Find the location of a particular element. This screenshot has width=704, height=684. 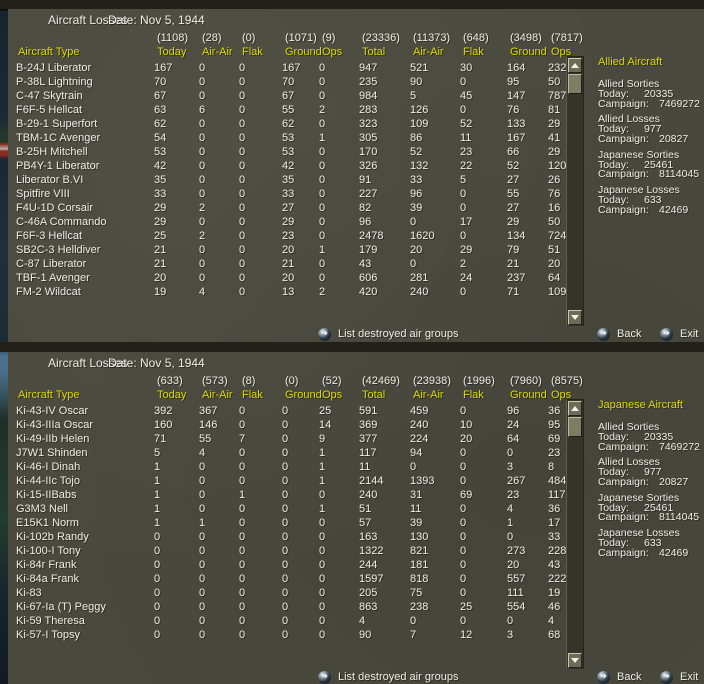

table-row: Liberator B.VI 35 0 0 35 0 91 33 5 27 26 is located at coordinates (300, 180).